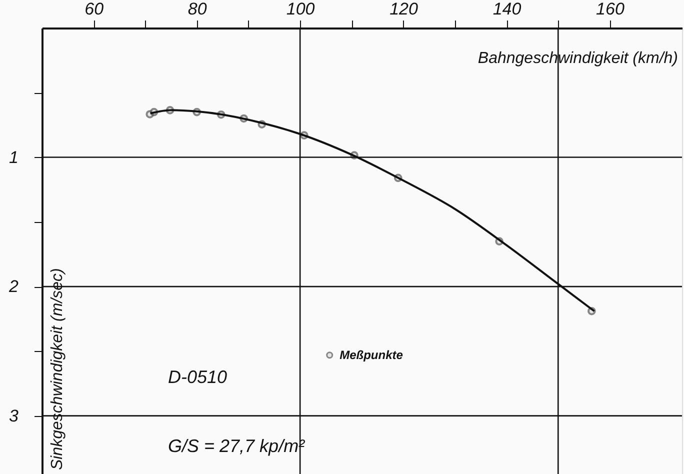 The image size is (684, 474). What do you see at coordinates (57, 369) in the screenshot?
I see `y-axis-title: Sinkgeschwindigkeit (m/sec)` at bounding box center [57, 369].